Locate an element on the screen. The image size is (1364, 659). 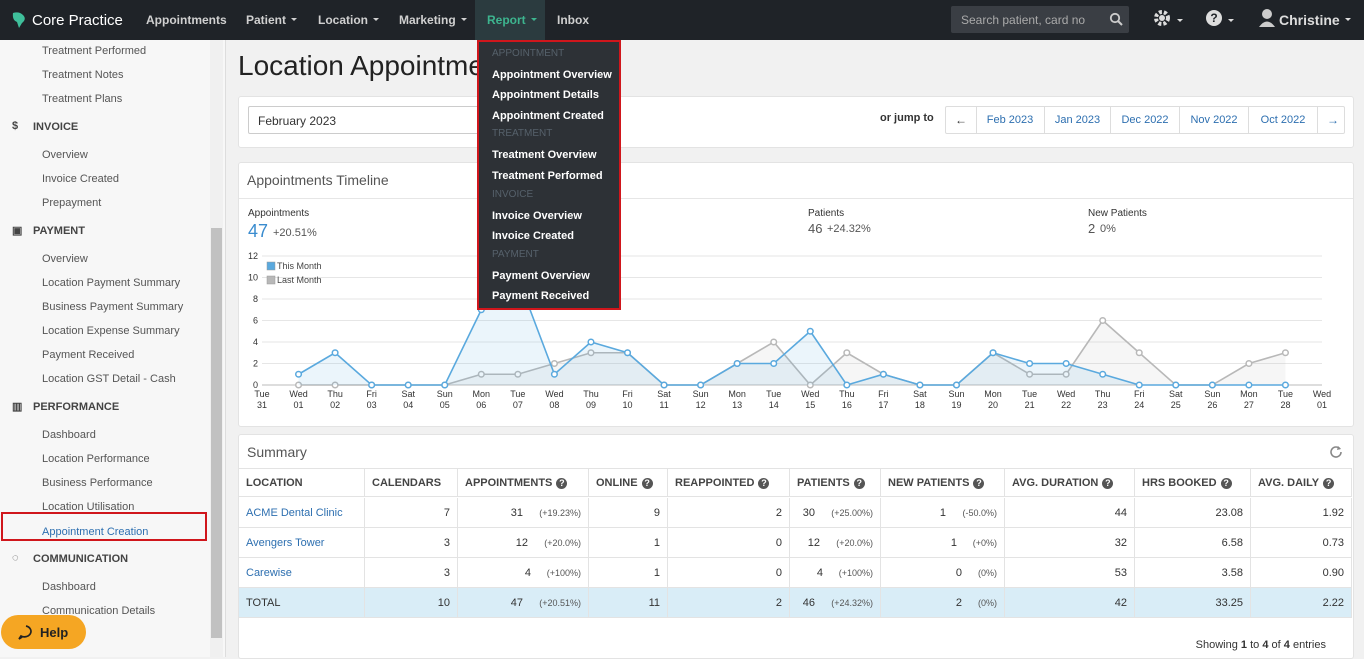
cell-text: 11 is located at coordinates (654, 603).